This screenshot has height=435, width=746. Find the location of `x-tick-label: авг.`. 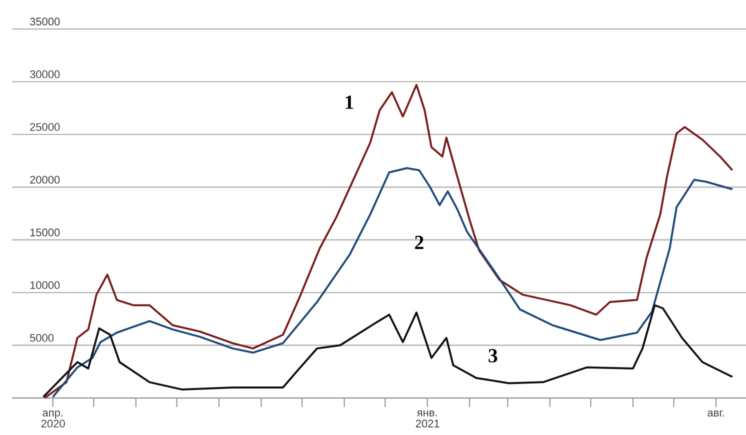

x-tick-label: авг. is located at coordinates (716, 413).